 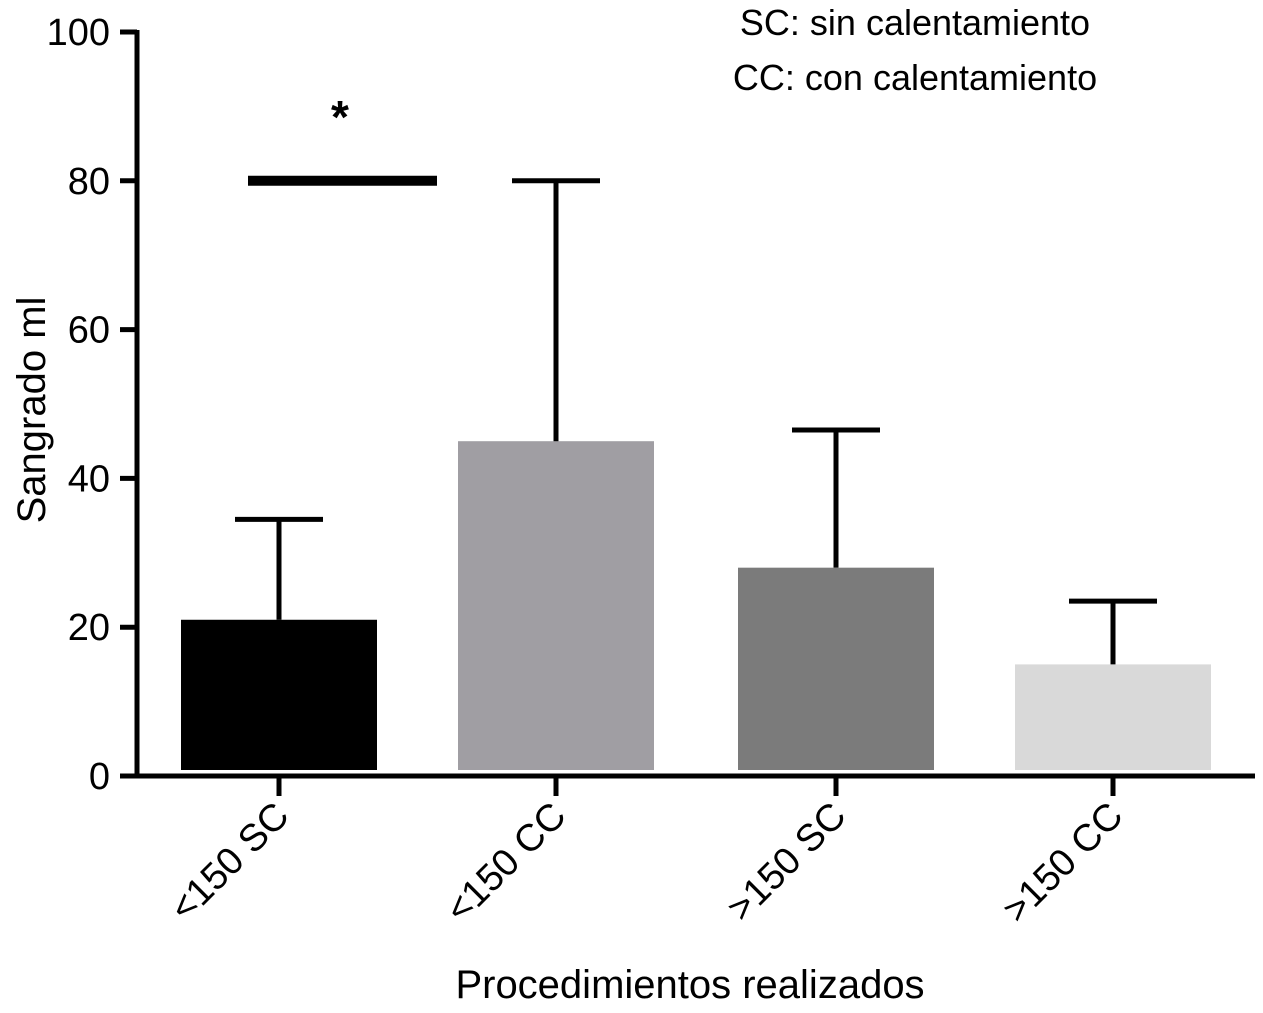 What do you see at coordinates (89, 331) in the screenshot?
I see `y-tick-label-3: 60` at bounding box center [89, 331].